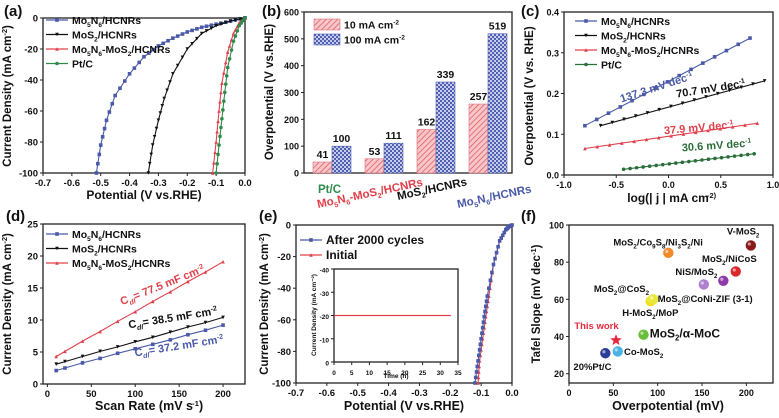 The width and height of the screenshot is (779, 418). What do you see at coordinates (270, 92) in the screenshot?
I see `text-part: Overpotential (V vs.RHE)` at bounding box center [270, 92].